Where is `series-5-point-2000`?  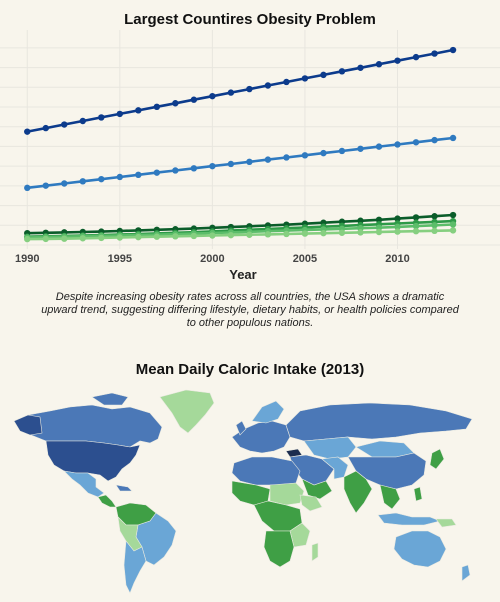 series-5-point-2000 is located at coordinates (212, 235).